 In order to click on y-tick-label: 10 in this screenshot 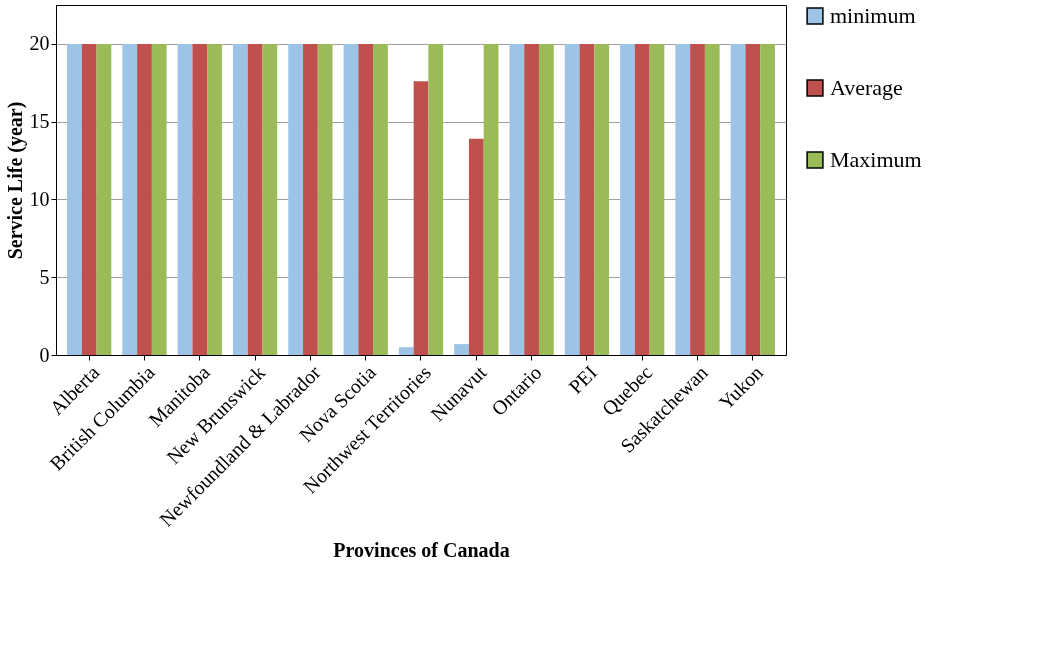, I will do `click(39, 198)`.